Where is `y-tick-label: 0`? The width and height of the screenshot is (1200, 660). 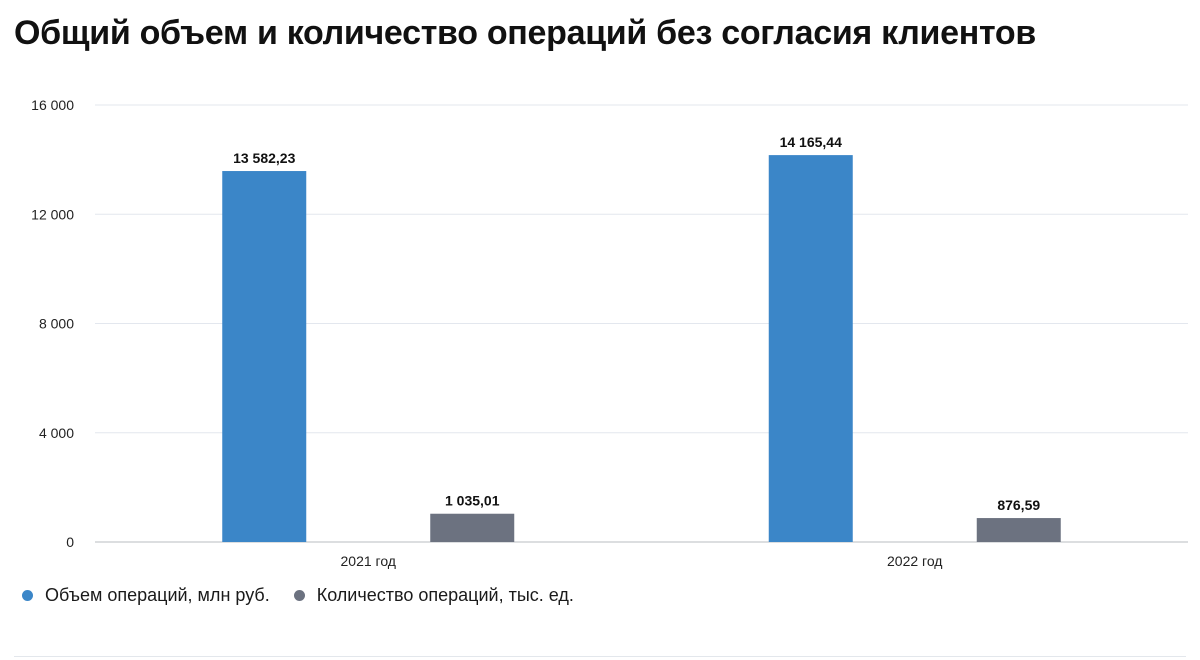
y-tick-label: 0 is located at coordinates (70, 542).